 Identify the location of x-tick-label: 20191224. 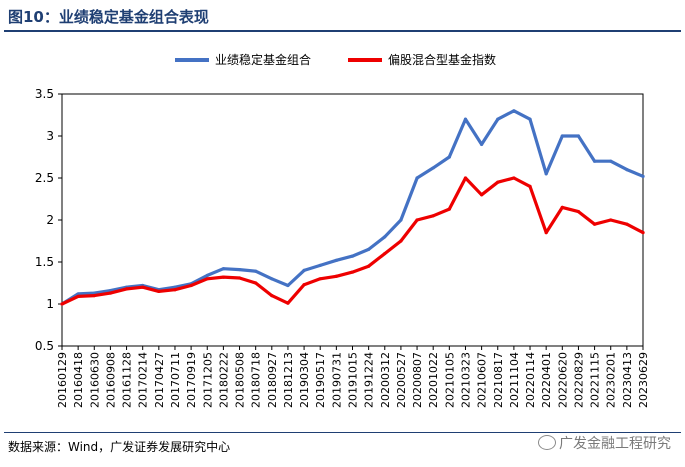
(369, 380).